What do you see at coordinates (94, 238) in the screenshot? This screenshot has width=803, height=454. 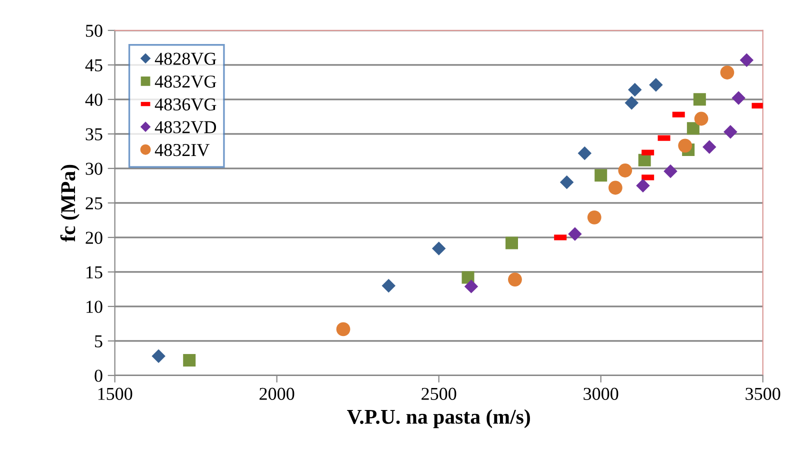 I see `y-tick-label: 20` at bounding box center [94, 238].